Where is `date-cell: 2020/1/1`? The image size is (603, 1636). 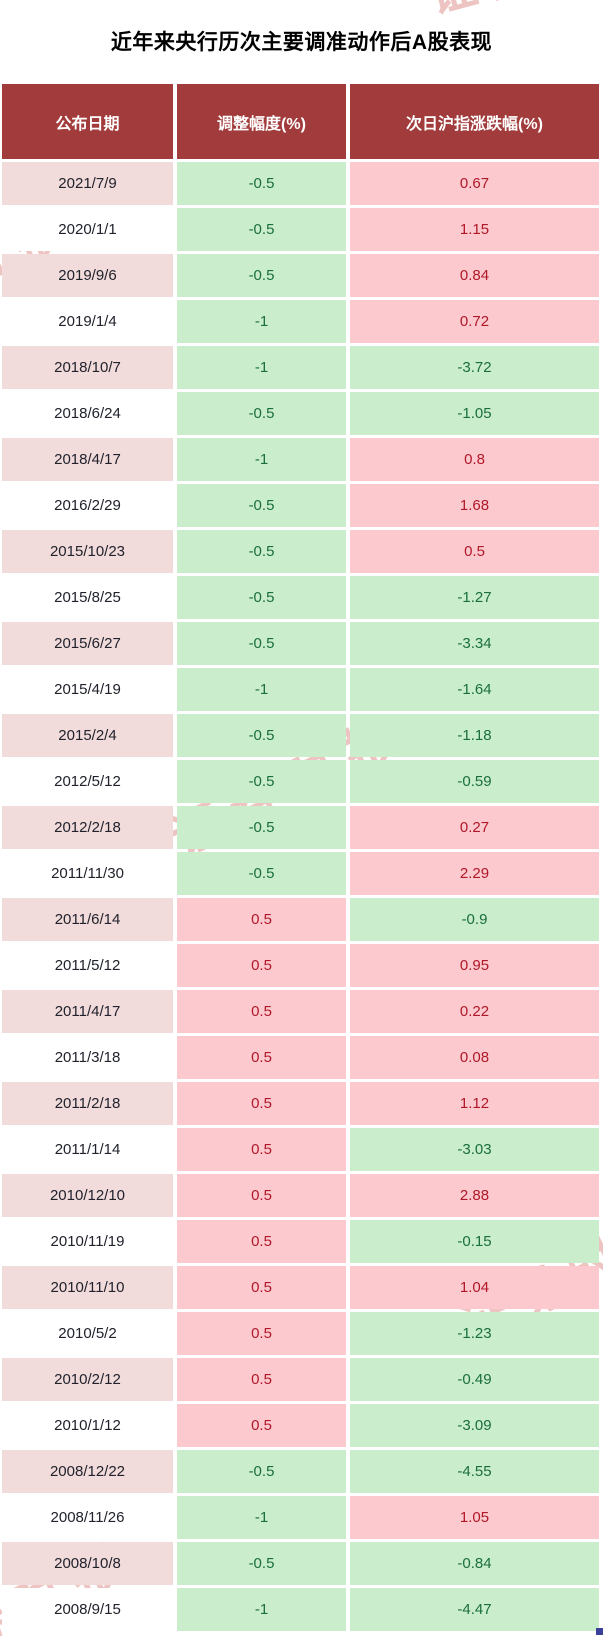
date-cell: 2020/1/1 is located at coordinates (87, 229).